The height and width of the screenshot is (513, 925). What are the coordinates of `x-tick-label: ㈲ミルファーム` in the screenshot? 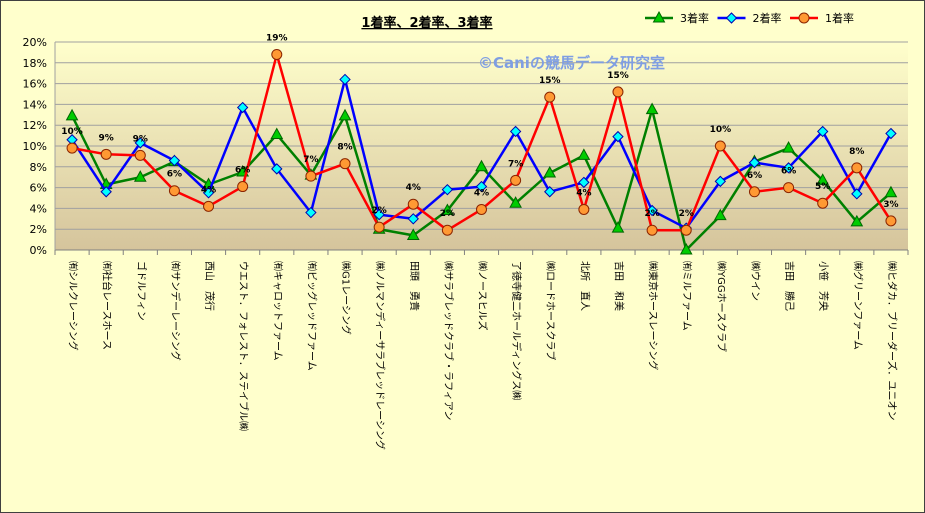 It's located at (687, 296).